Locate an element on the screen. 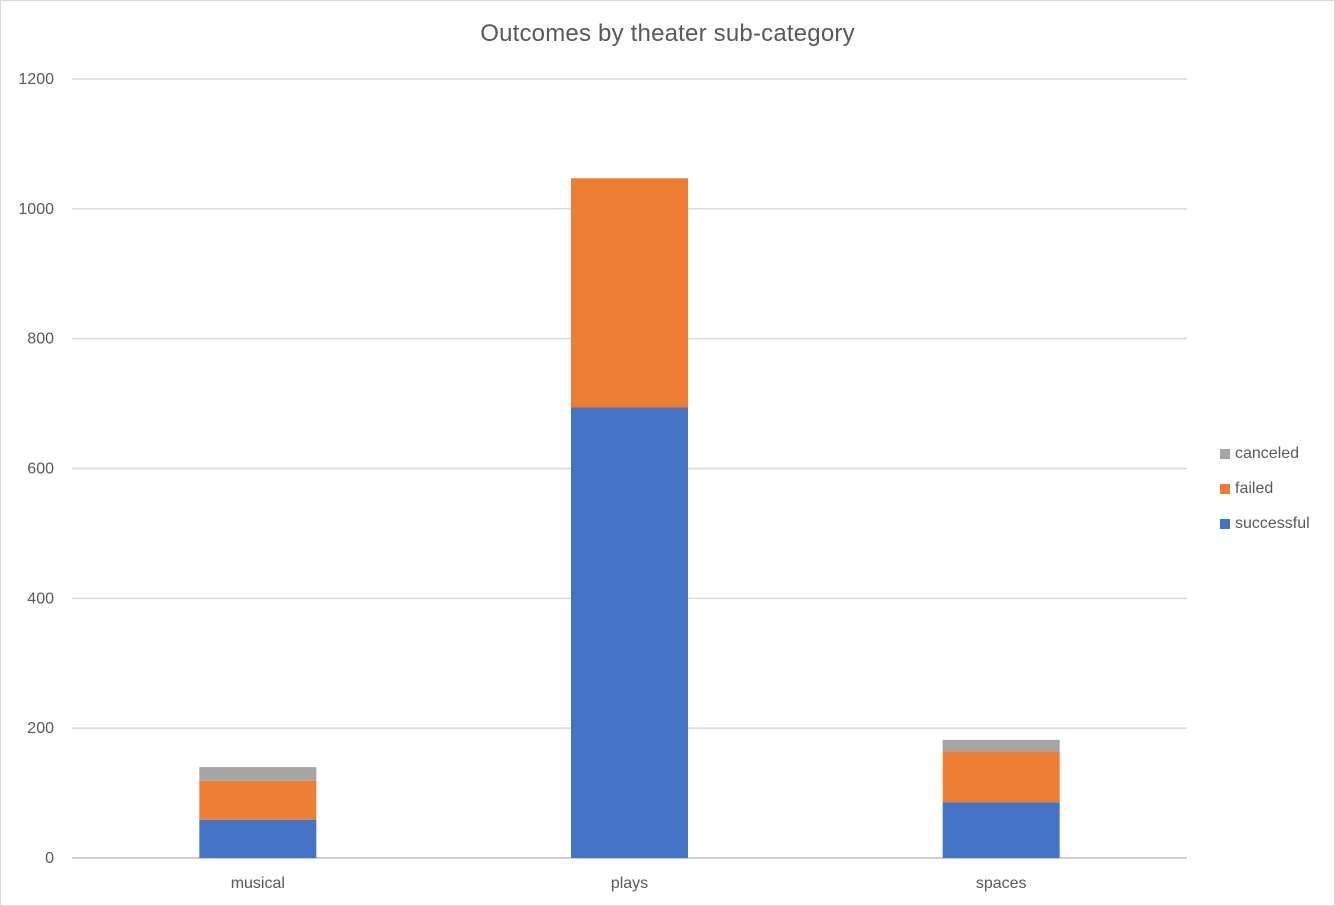  legend-swatch-failed is located at coordinates (1225, 488).